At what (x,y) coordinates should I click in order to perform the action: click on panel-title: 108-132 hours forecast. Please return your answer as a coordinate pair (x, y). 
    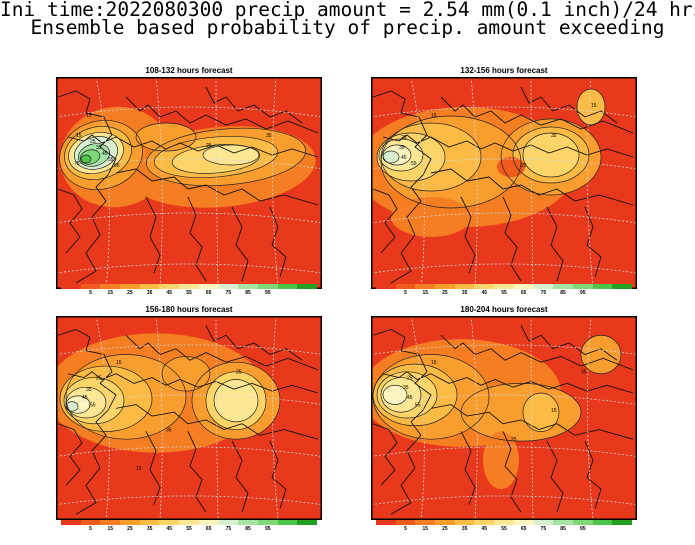
    Looking at the image, I should click on (189, 70).